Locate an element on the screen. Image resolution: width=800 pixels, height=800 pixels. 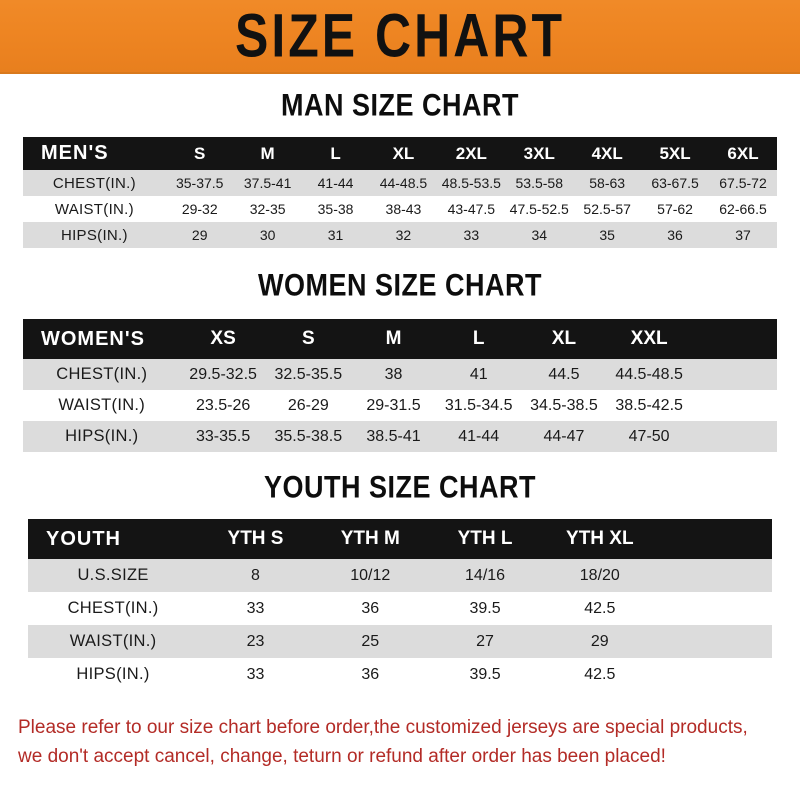
table-cell: 29 is located at coordinates (199, 235).